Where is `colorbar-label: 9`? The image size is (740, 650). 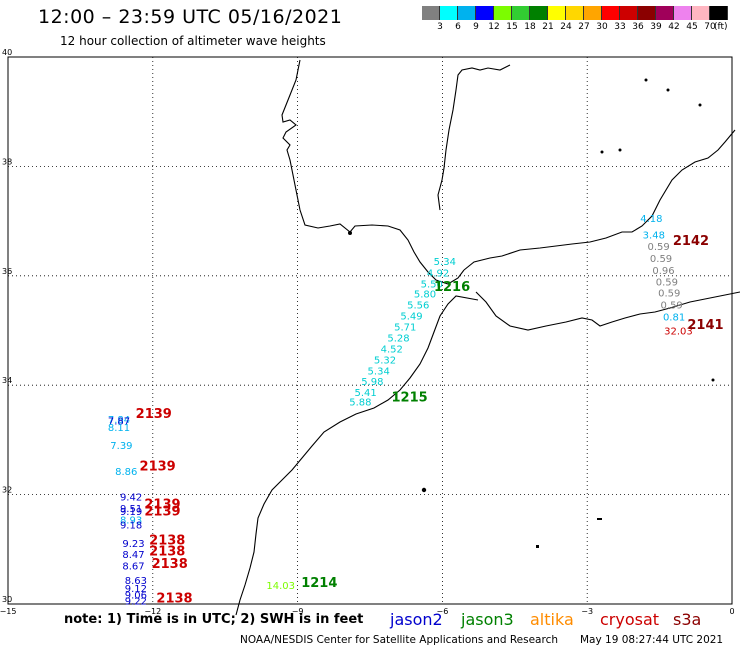 colorbar-label: 9 is located at coordinates (476, 27).